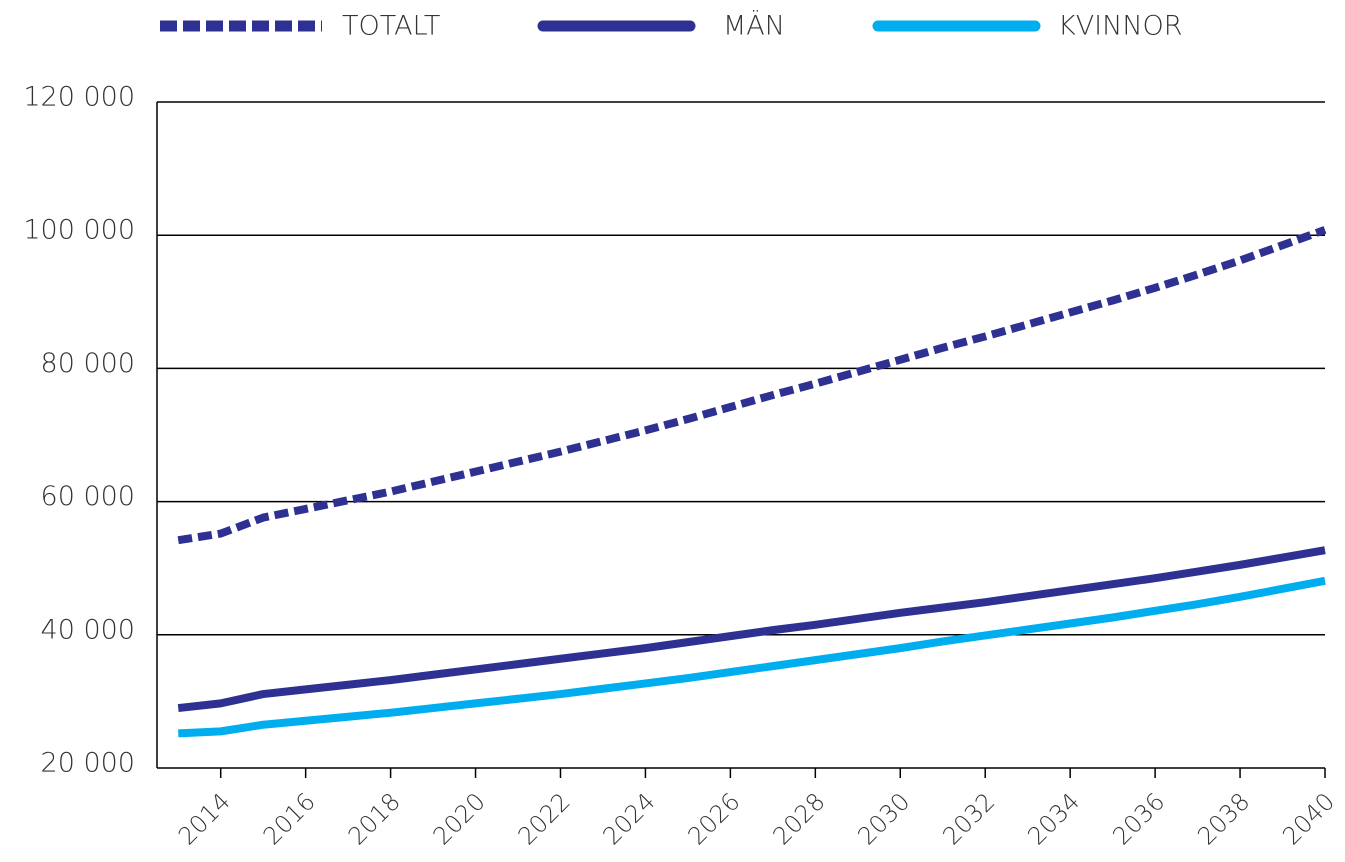  I want to click on x-tick-label: 2032, so click(968, 818).